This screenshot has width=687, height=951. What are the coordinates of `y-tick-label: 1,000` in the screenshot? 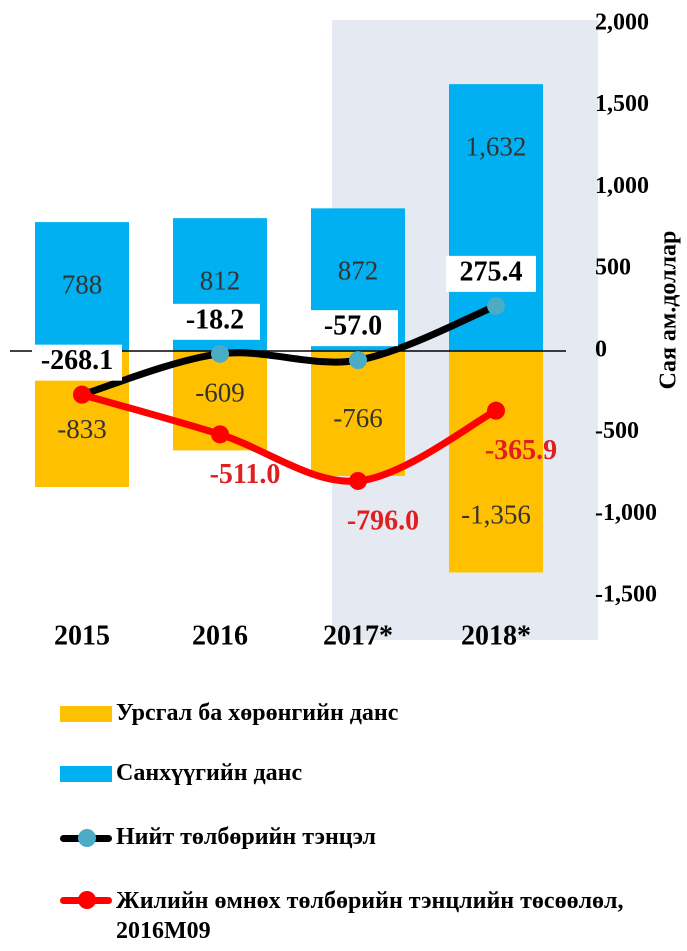 It's located at (622, 186).